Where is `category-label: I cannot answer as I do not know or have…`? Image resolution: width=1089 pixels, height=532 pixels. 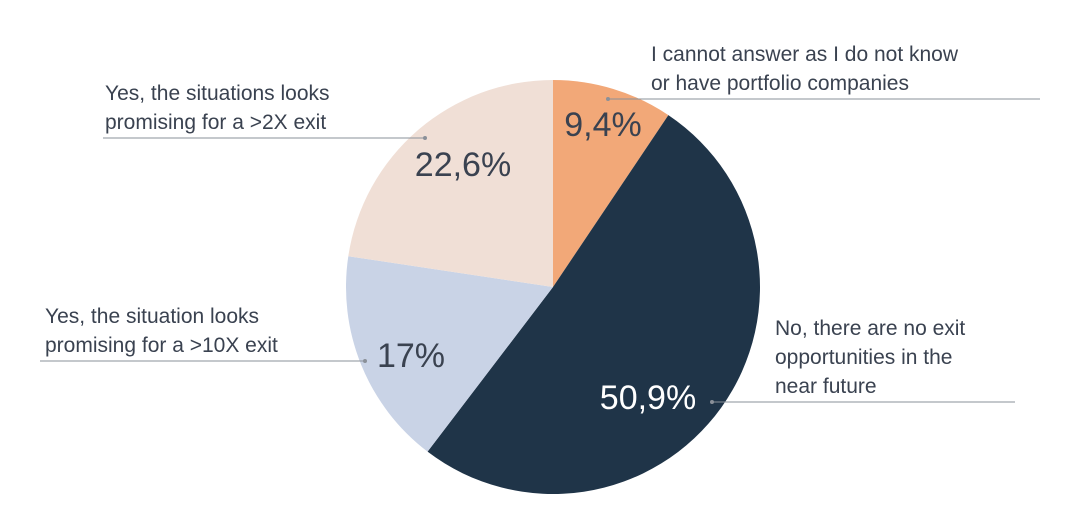 category-label: I cannot answer as I do not know or have… is located at coordinates (805, 69).